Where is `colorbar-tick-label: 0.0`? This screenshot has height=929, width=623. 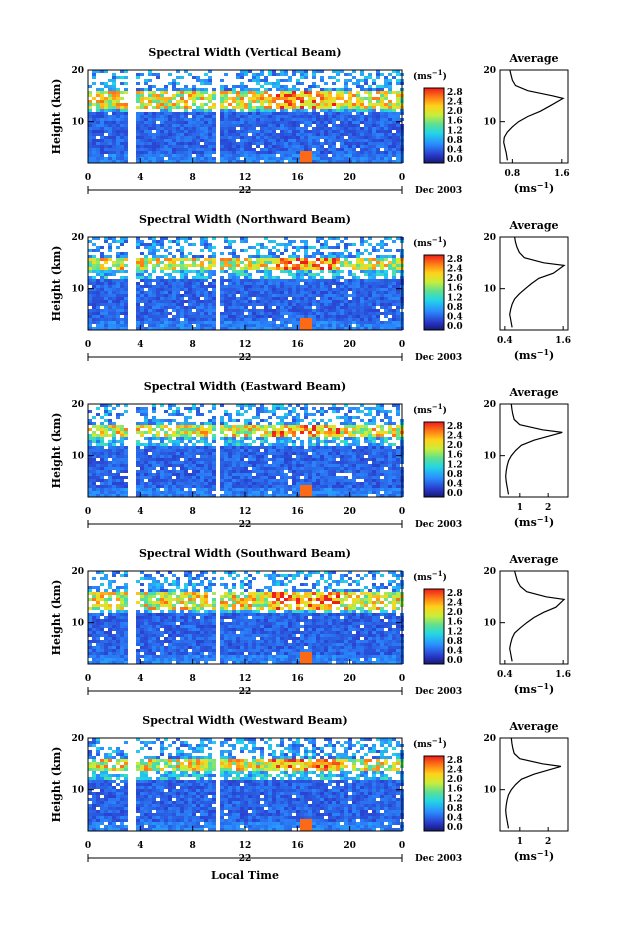 colorbar-tick-label: 0.0 is located at coordinates (455, 327).